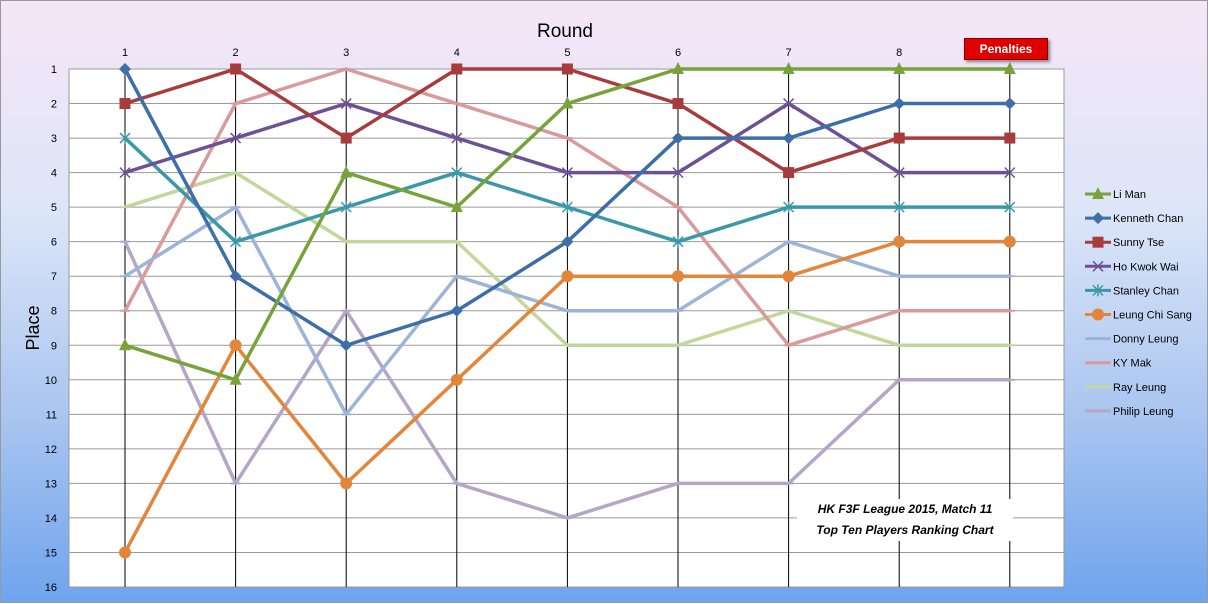  What do you see at coordinates (905, 530) in the screenshot?
I see `caption-line-2: Top Ten Players Ranking Chart` at bounding box center [905, 530].